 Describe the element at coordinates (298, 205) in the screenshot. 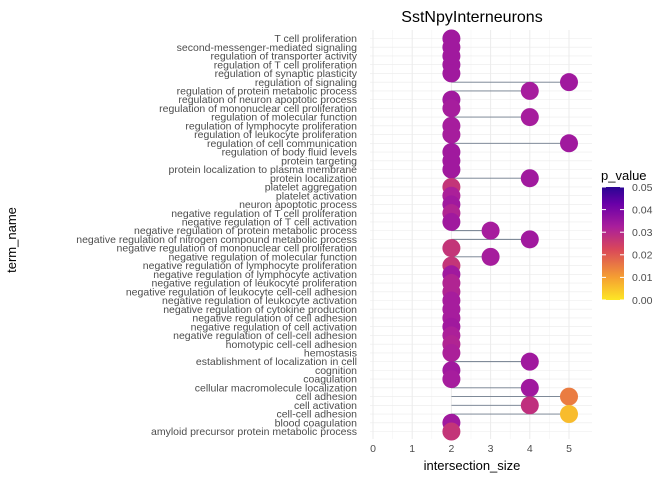

I see `y-tick-label: neuron apoptotic process` at that location.